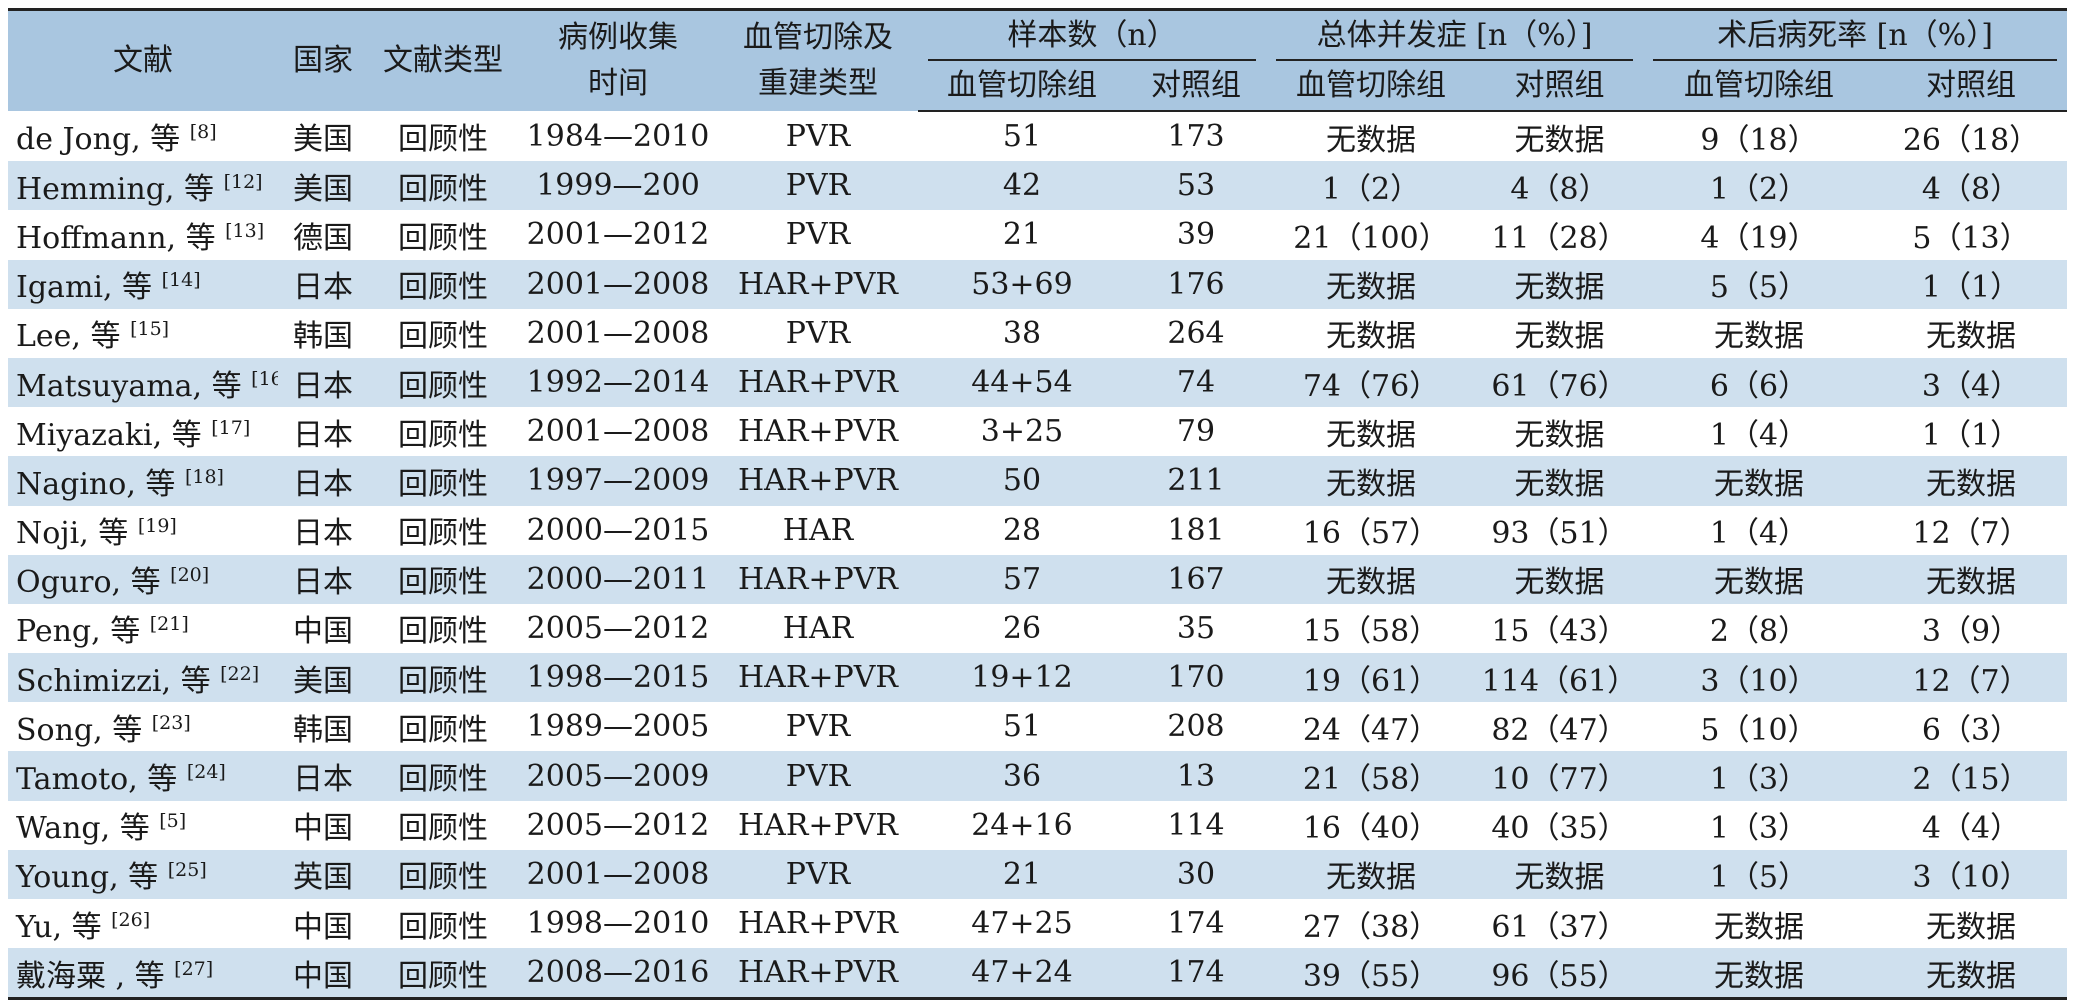  Describe the element at coordinates (1560, 186) in the screenshot. I see `cell-complication-control: 4（8）` at that location.